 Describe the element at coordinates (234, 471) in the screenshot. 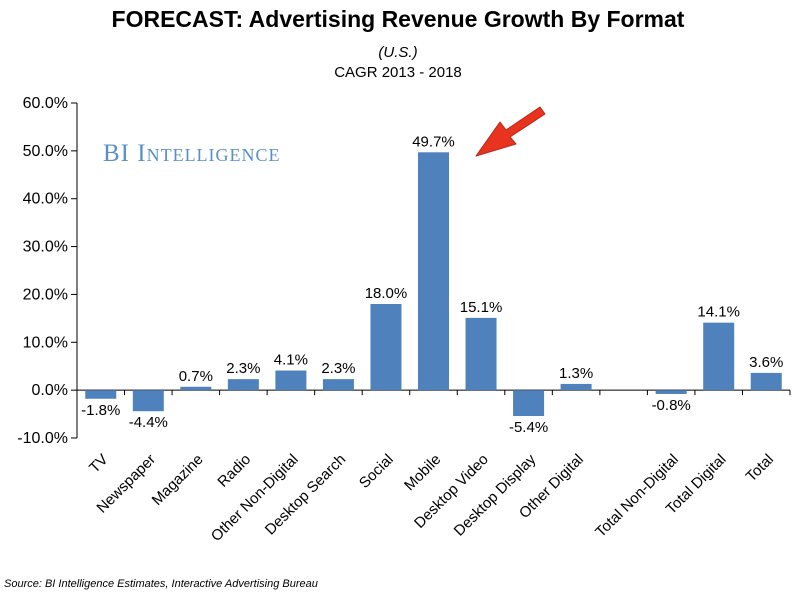

I see `category-label: Radio` at that location.